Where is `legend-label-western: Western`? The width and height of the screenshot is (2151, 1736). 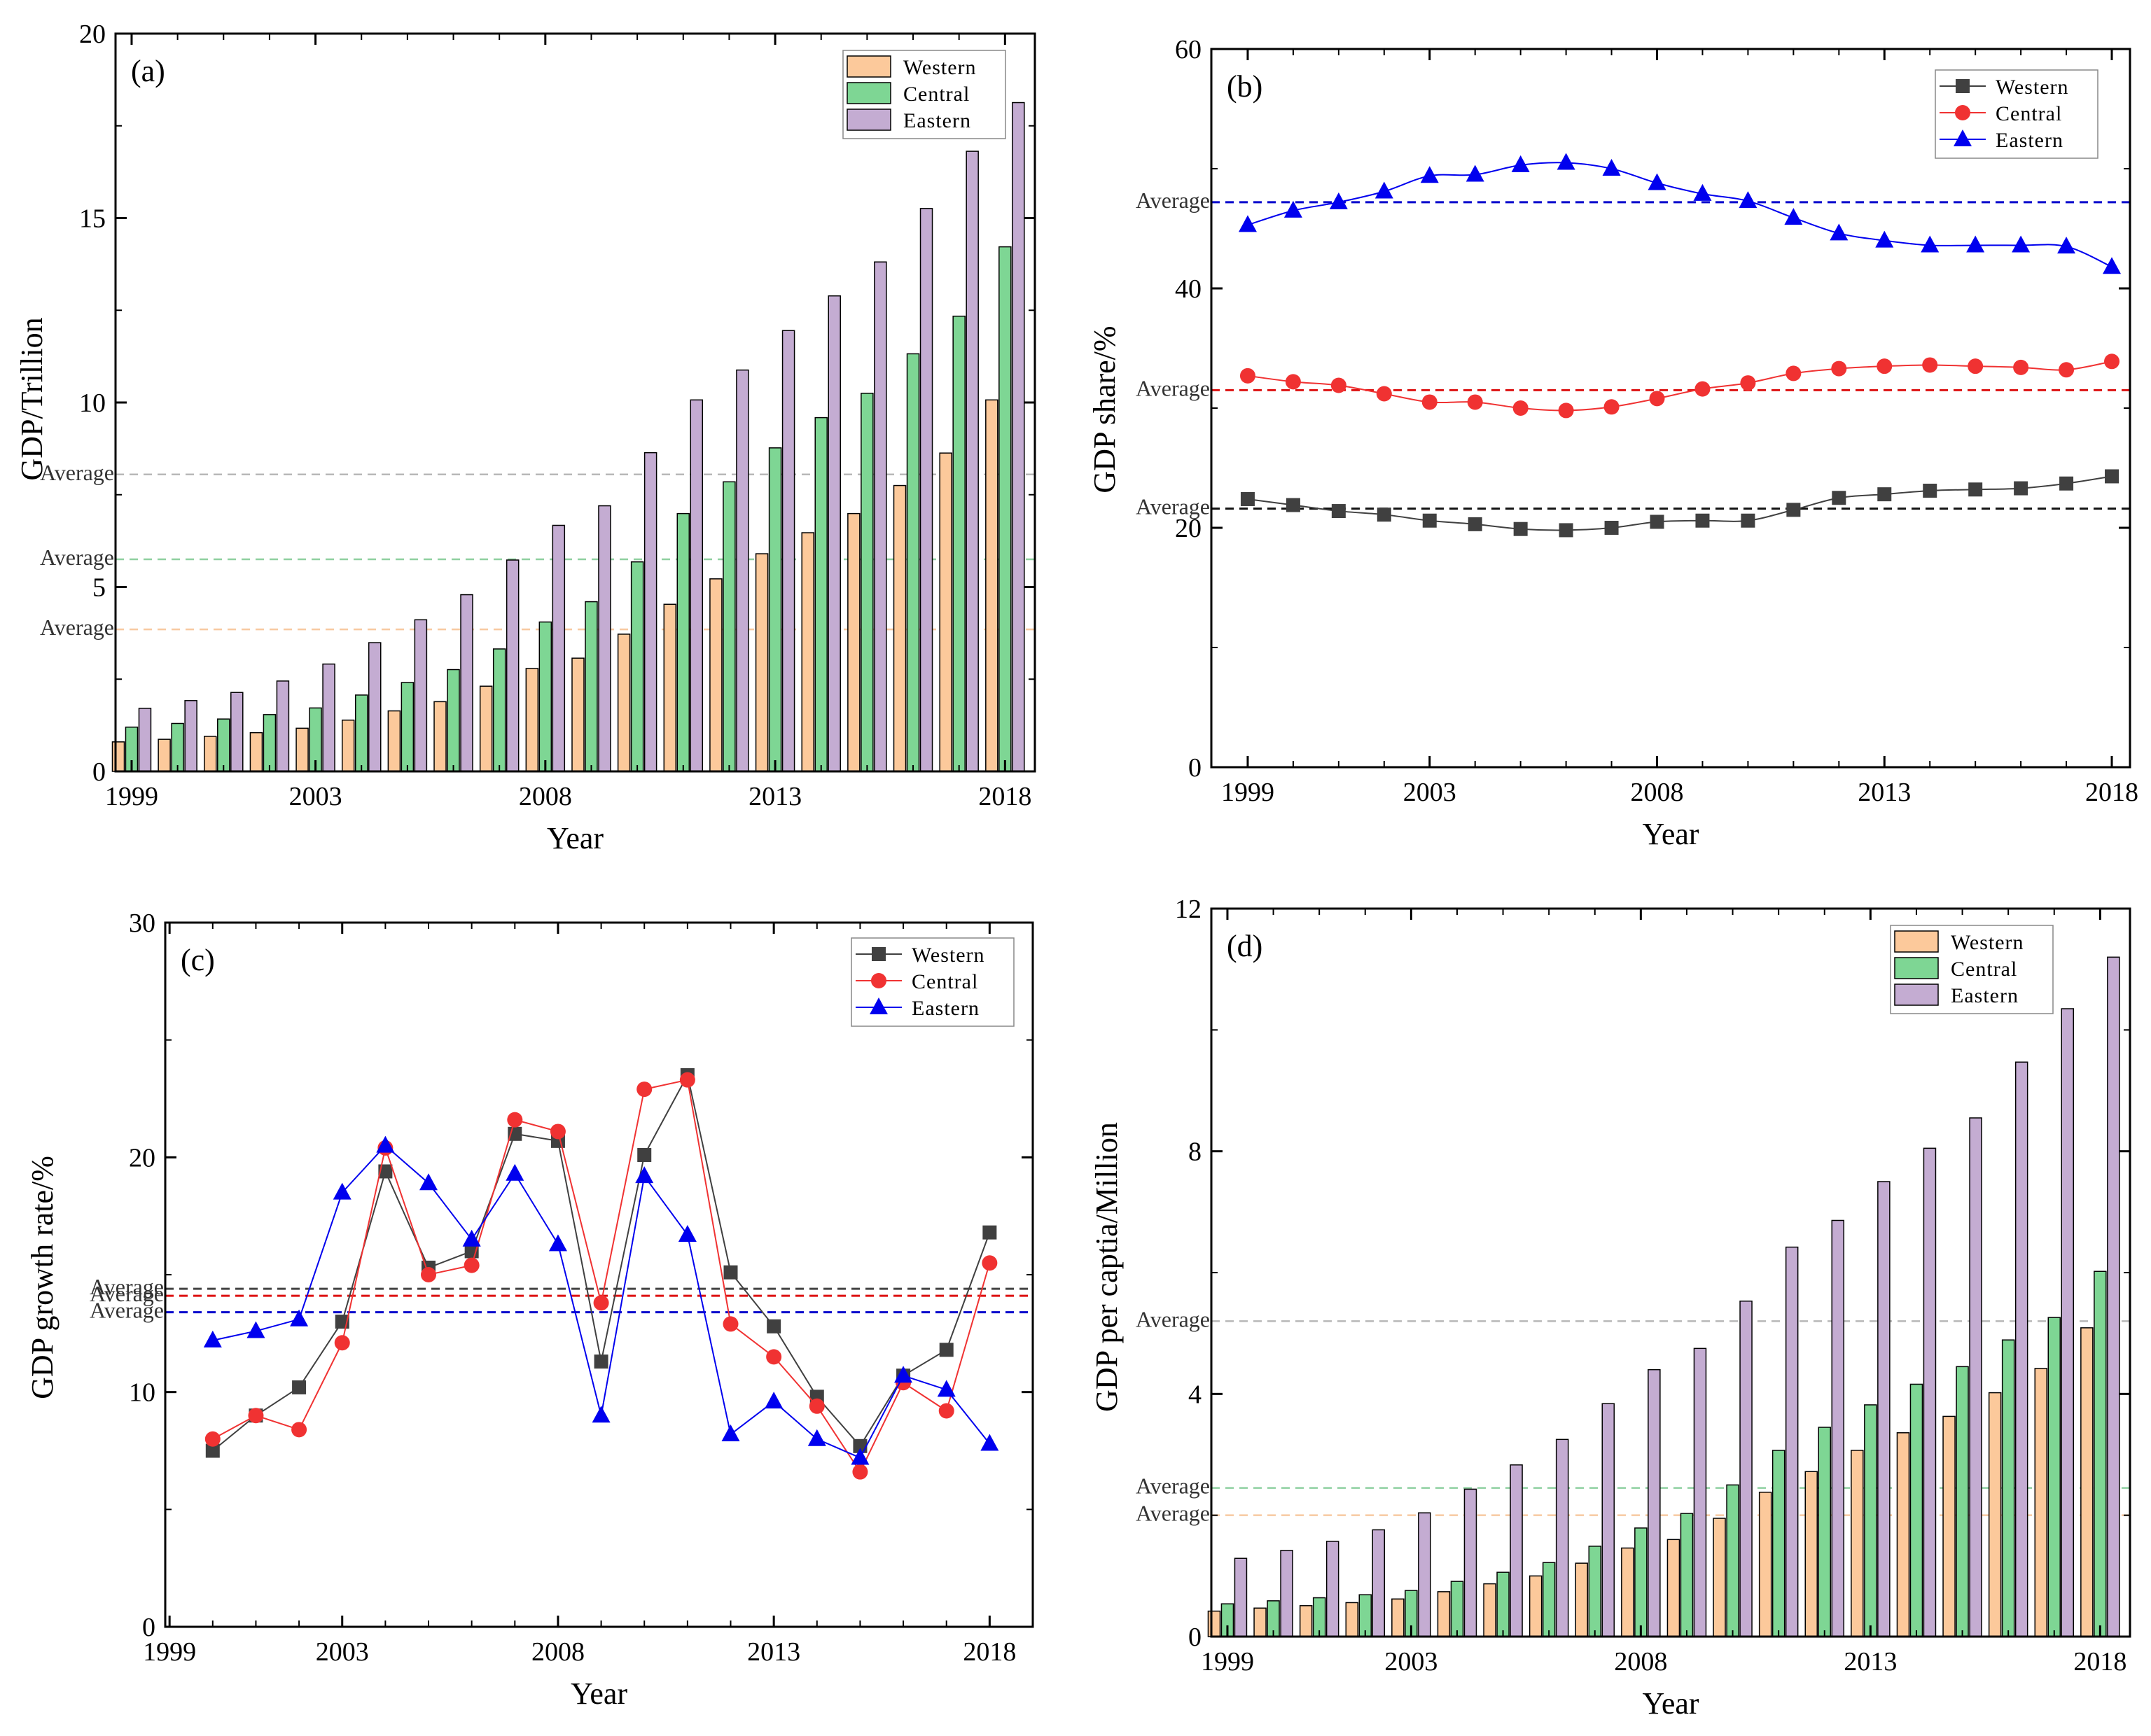
legend-label-western: Western is located at coordinates (948, 955).